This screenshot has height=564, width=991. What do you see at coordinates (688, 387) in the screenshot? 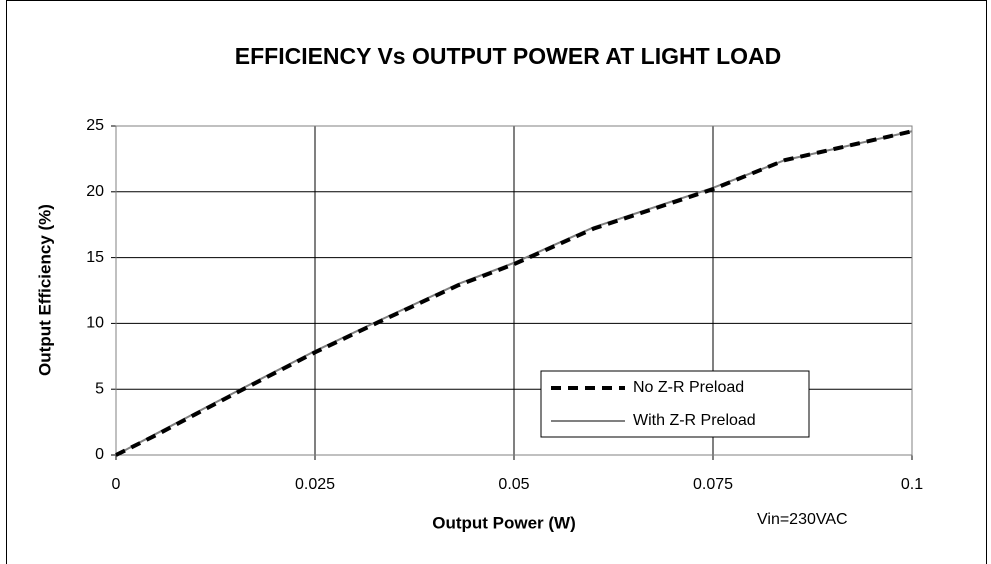
I see `legend-label: No Z-R Preload` at bounding box center [688, 387].